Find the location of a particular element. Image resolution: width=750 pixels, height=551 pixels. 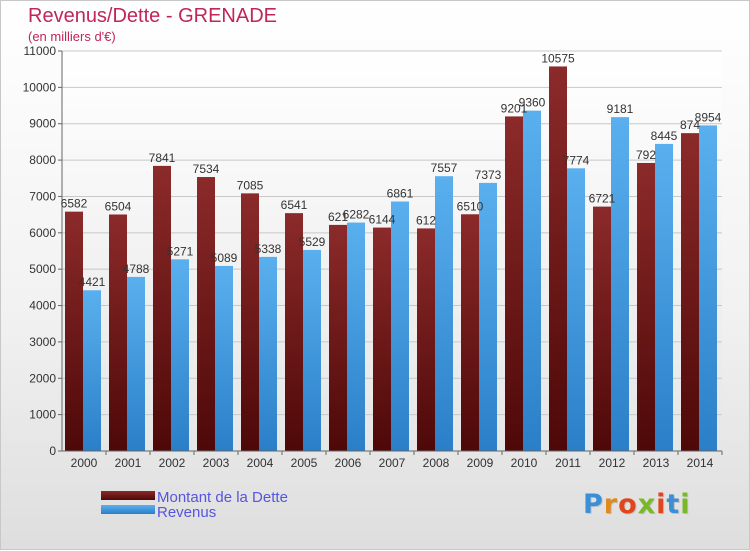

data-label: 5338 is located at coordinates (268, 249).